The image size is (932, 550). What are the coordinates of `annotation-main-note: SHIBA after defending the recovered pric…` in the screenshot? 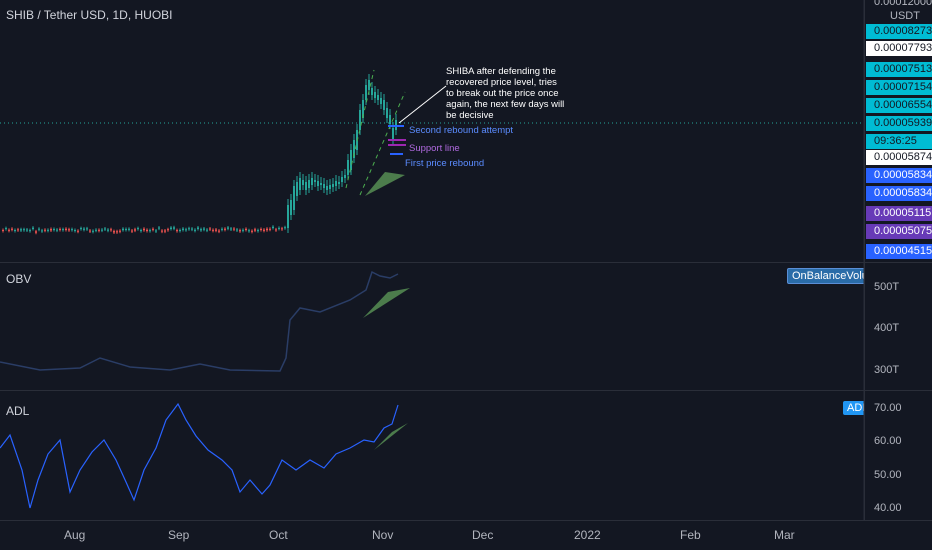 It's located at (505, 93).